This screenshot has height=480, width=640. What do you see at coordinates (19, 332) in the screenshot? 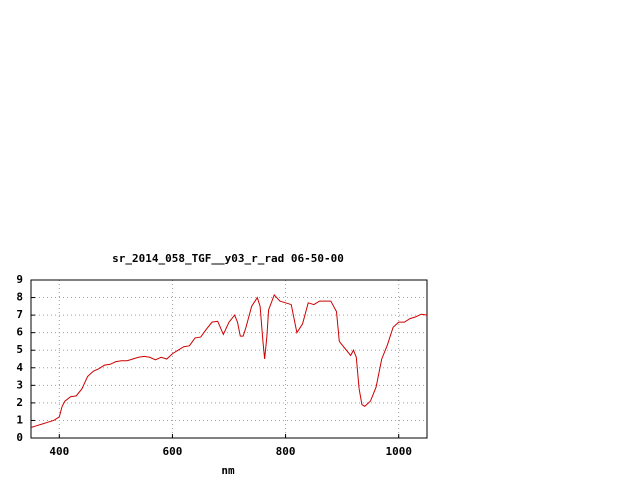
I see `y-tick-label: 6` at bounding box center [19, 332].